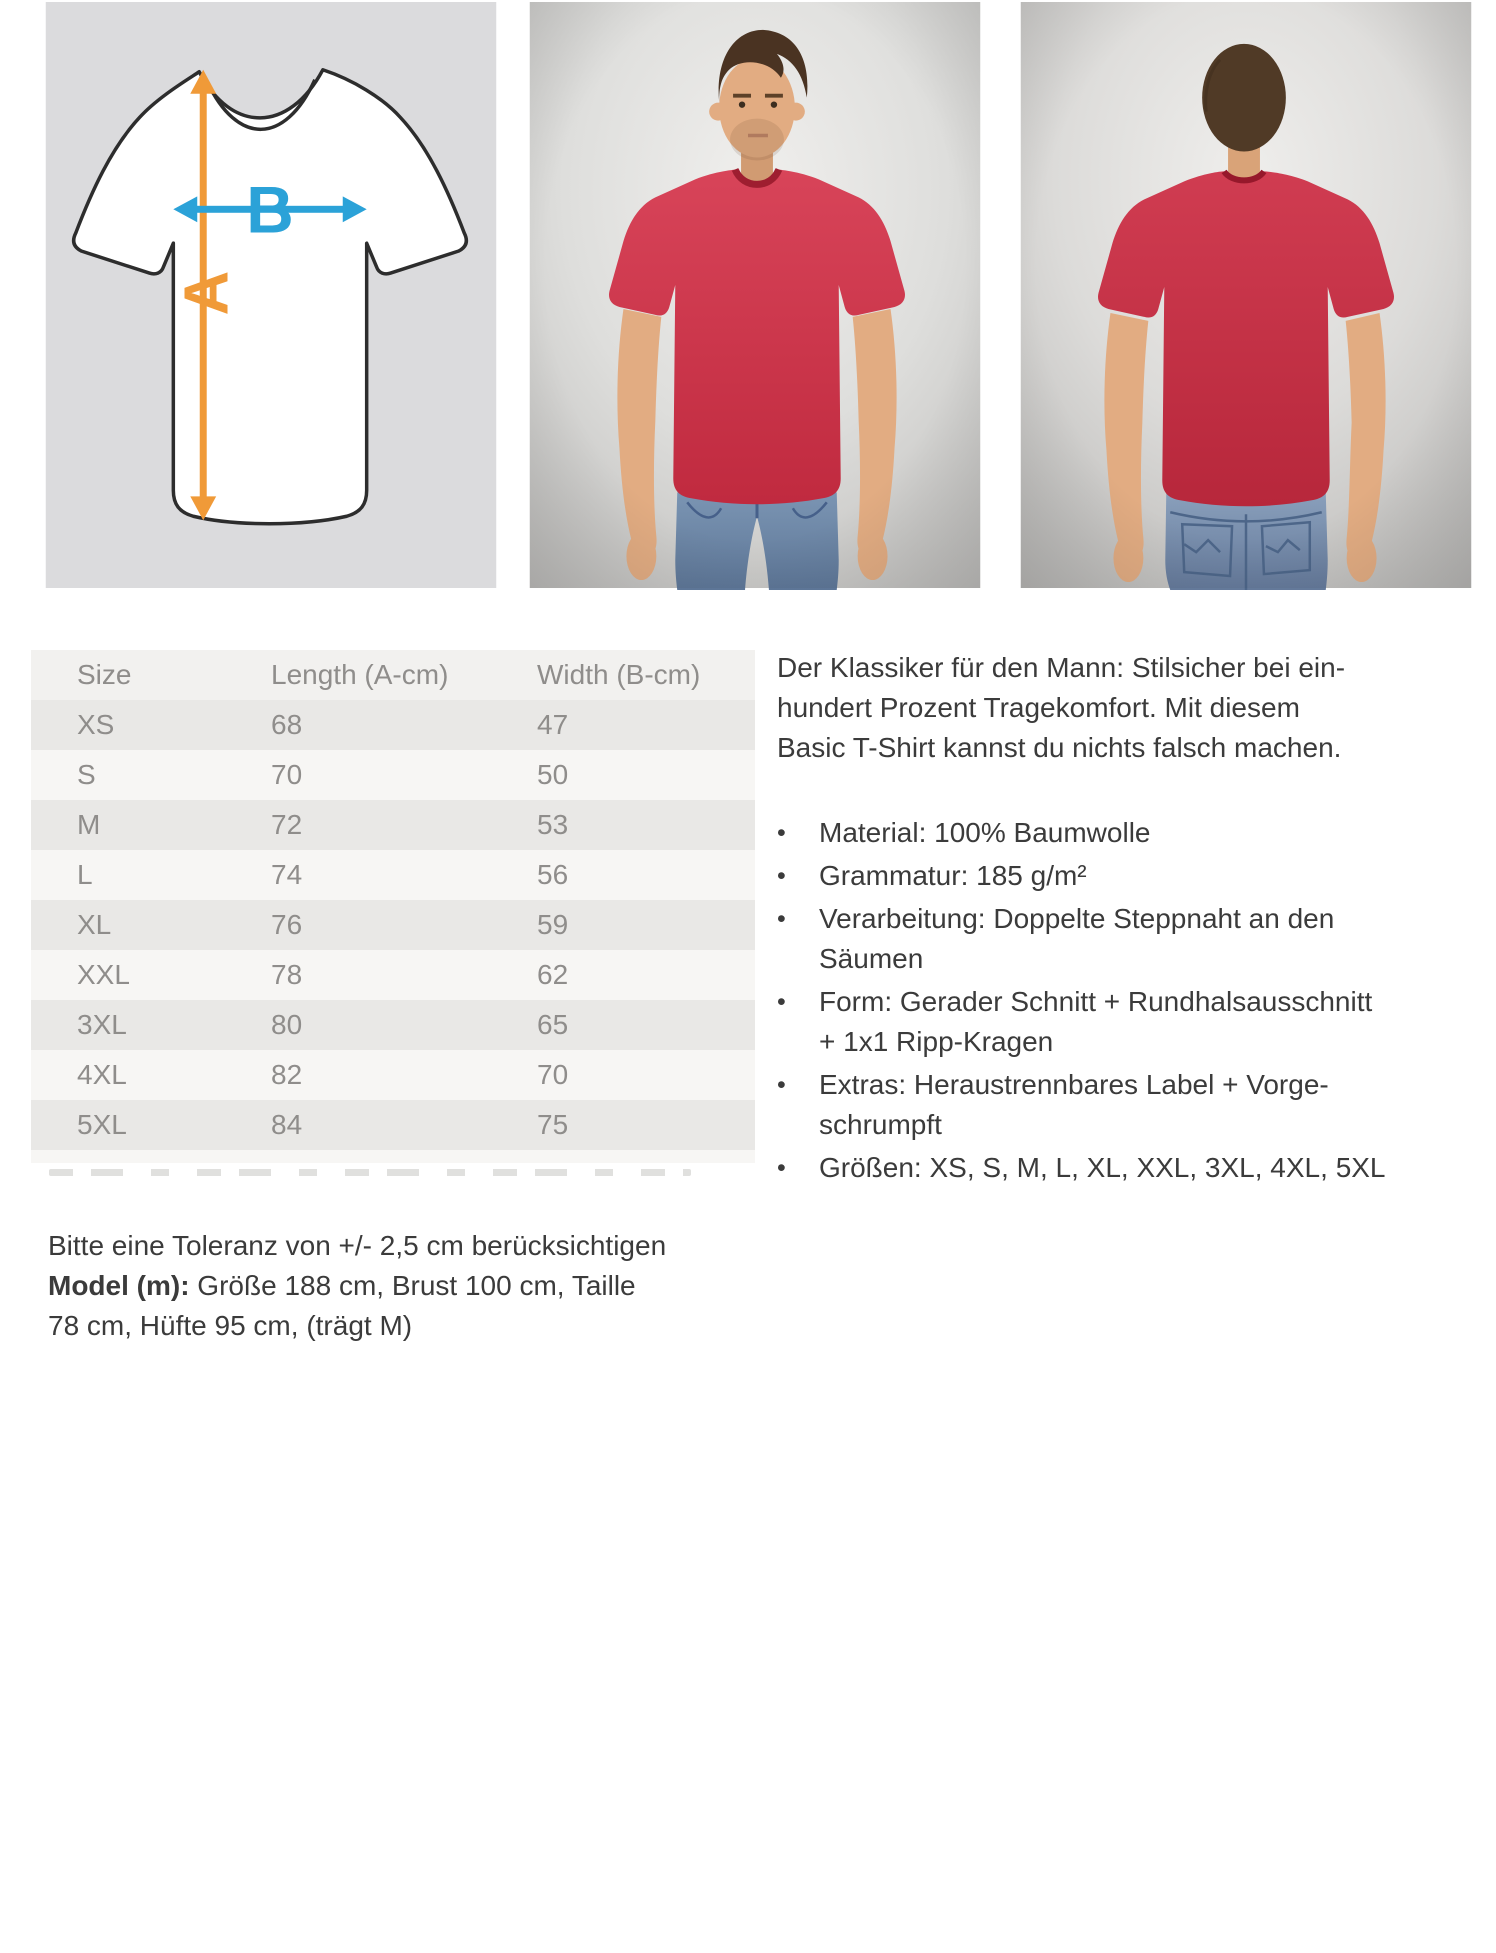 This screenshot has width=1496, height=1953. I want to click on size-cell: 5XL, so click(102, 1124).